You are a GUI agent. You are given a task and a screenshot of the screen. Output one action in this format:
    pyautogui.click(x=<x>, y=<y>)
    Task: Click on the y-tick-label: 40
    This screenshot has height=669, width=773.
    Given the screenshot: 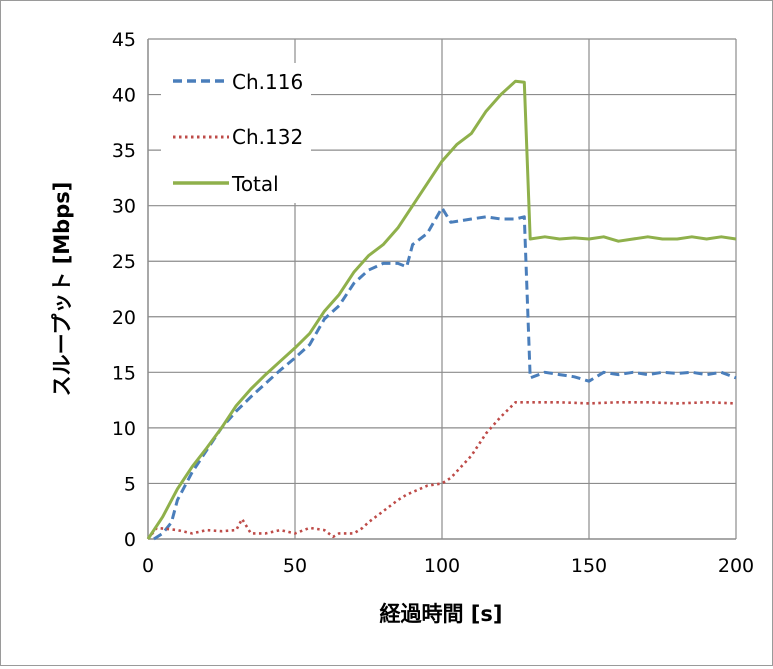 What is the action you would take?
    pyautogui.click(x=124, y=96)
    